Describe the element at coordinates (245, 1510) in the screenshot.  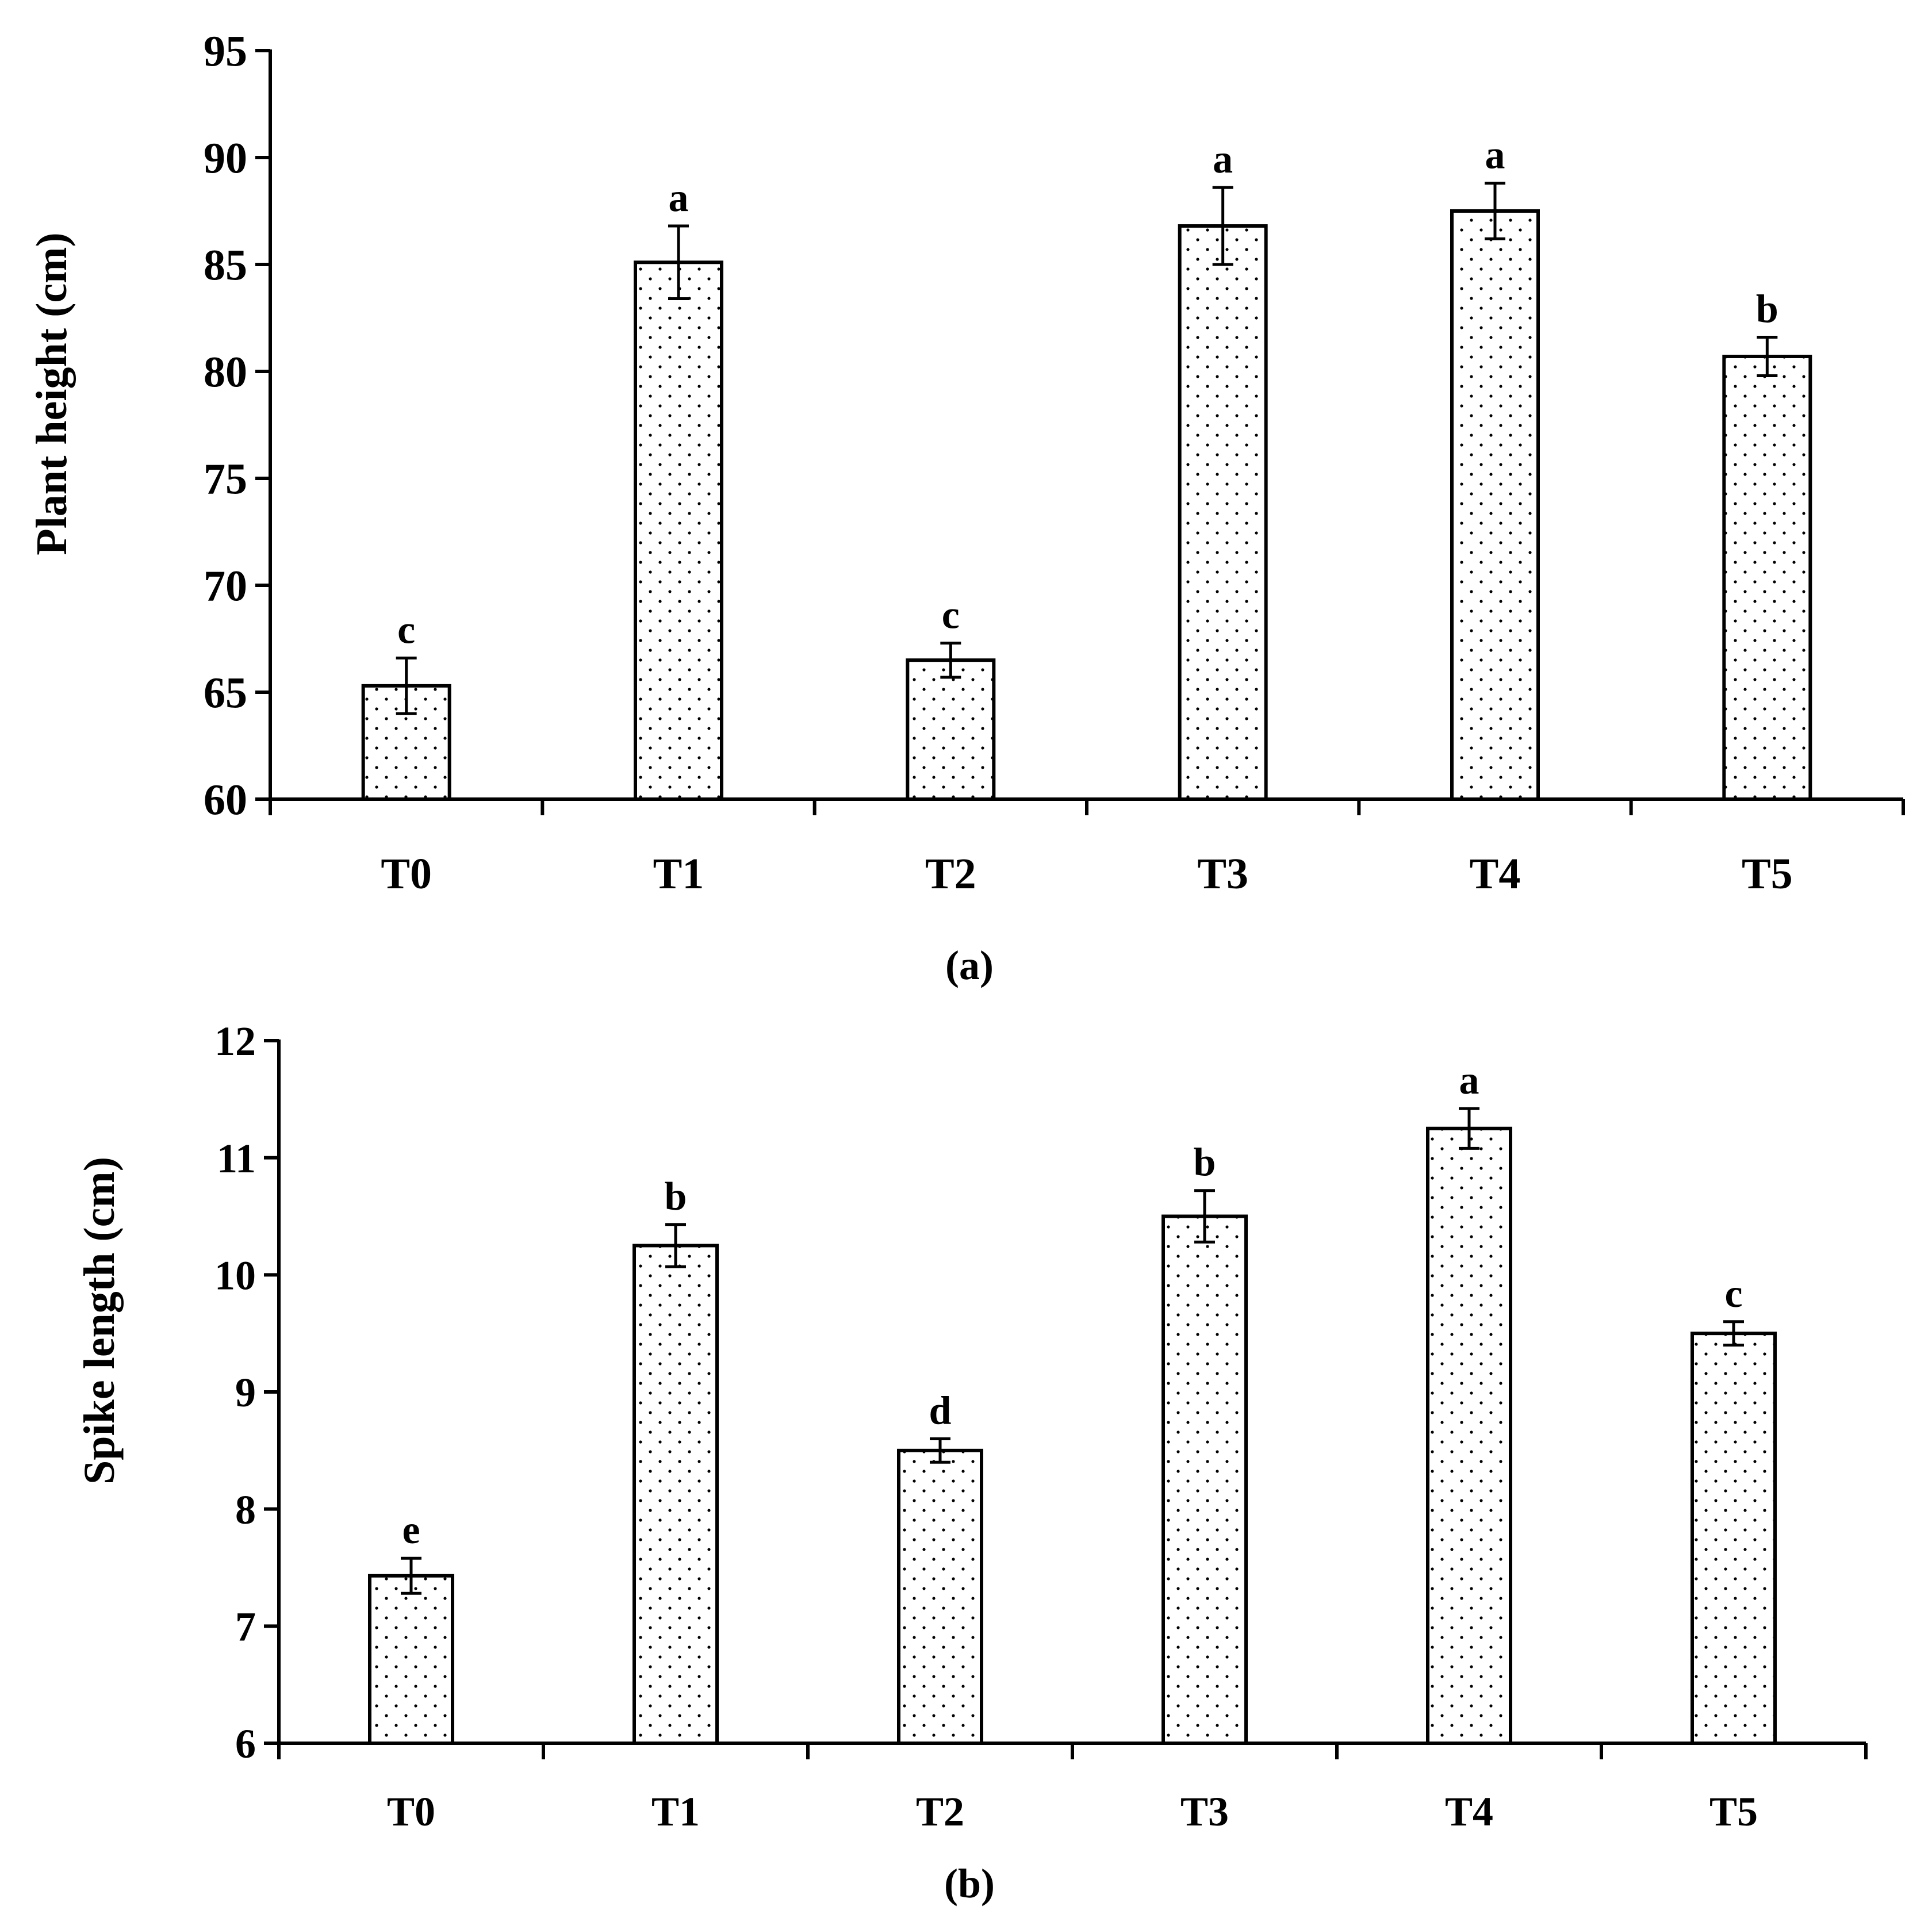
I see `y-tick-label: 8` at that location.